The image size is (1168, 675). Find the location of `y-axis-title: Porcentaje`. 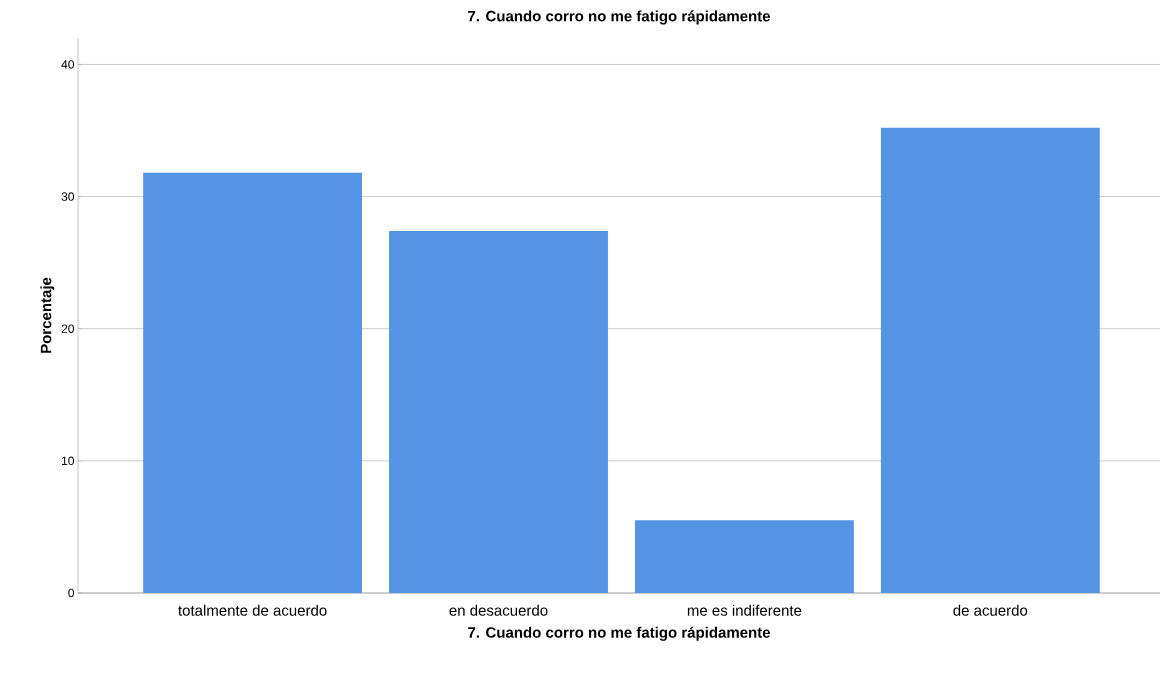

y-axis-title: Porcentaje is located at coordinates (47, 315).